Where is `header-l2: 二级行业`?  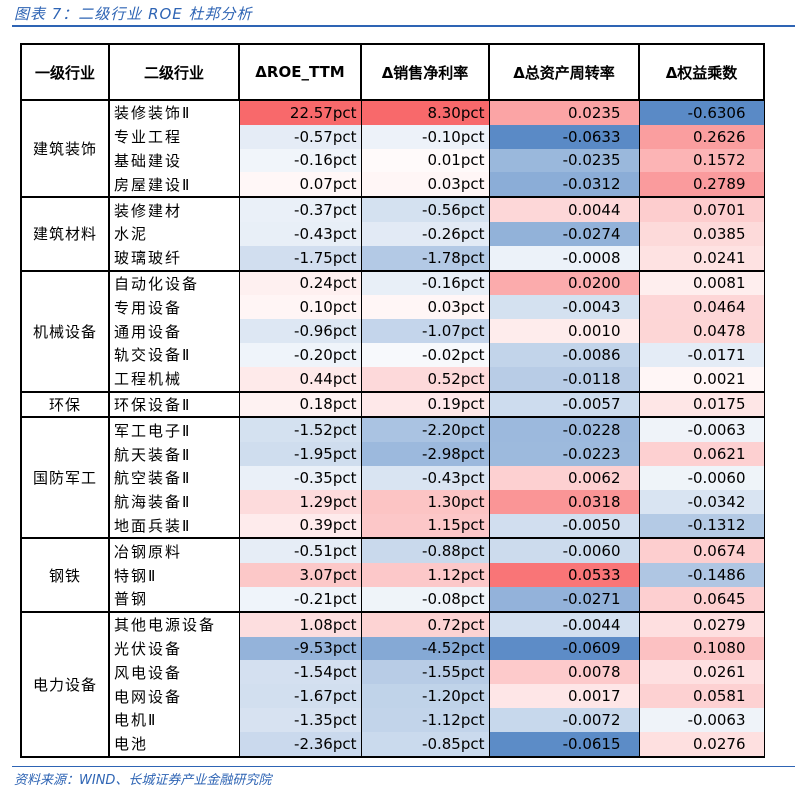 header-l2: 二级行业 is located at coordinates (174, 72).